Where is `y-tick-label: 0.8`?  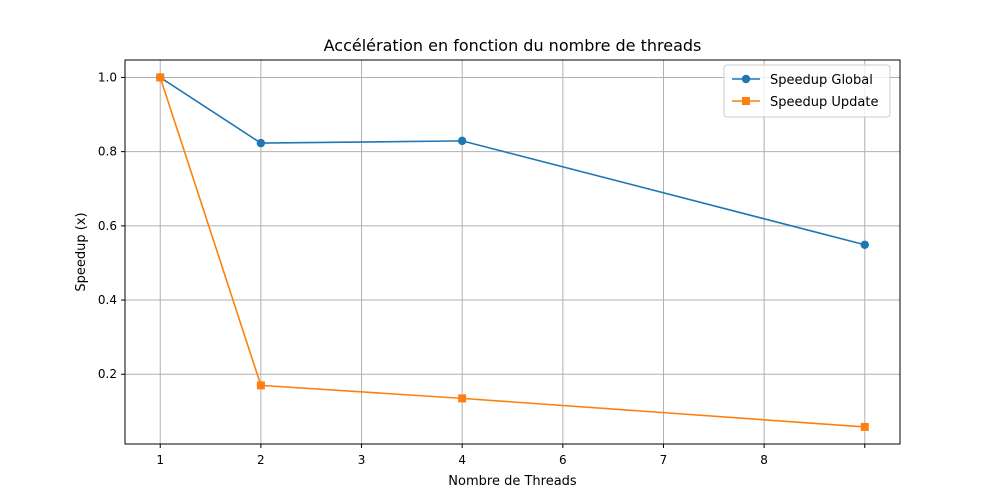
y-tick-label: 0.8 is located at coordinates (107, 152).